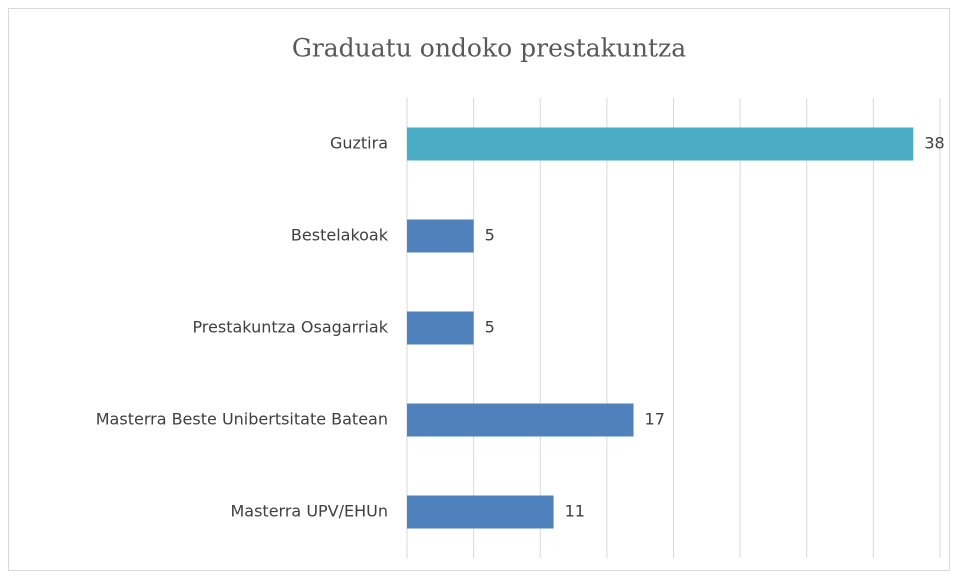  Describe the element at coordinates (242, 419) in the screenshot. I see `y-tick-label: Masterra Beste Unibertsitate Batean` at that location.